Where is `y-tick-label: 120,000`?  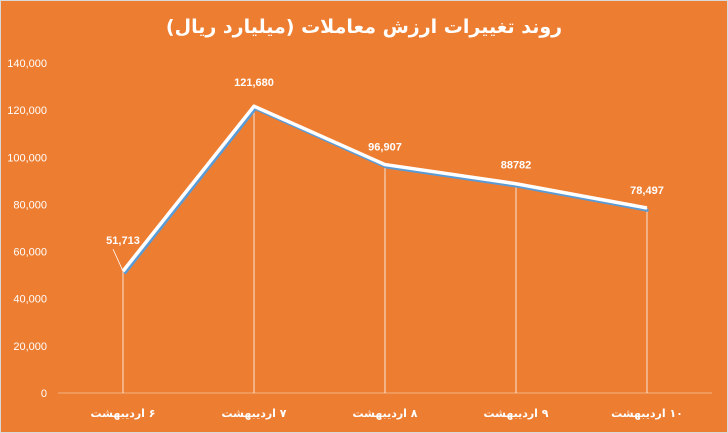 y-tick-label: 120,000 is located at coordinates (27, 111).